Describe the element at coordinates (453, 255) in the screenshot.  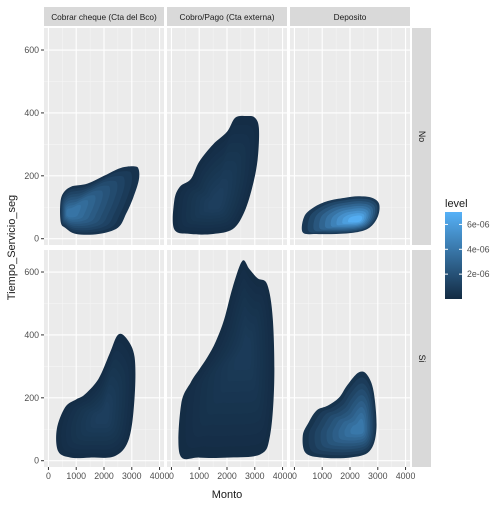
I see `legend-colorbar` at that location.